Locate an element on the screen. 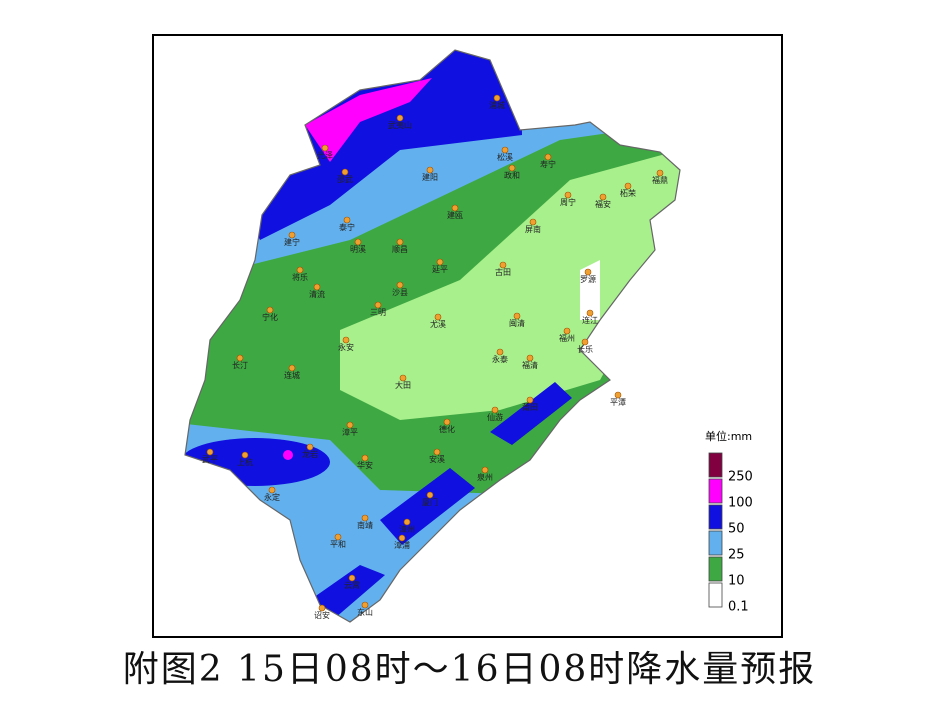 This screenshot has height=713, width=939. city-label: 厦门 is located at coordinates (430, 502).